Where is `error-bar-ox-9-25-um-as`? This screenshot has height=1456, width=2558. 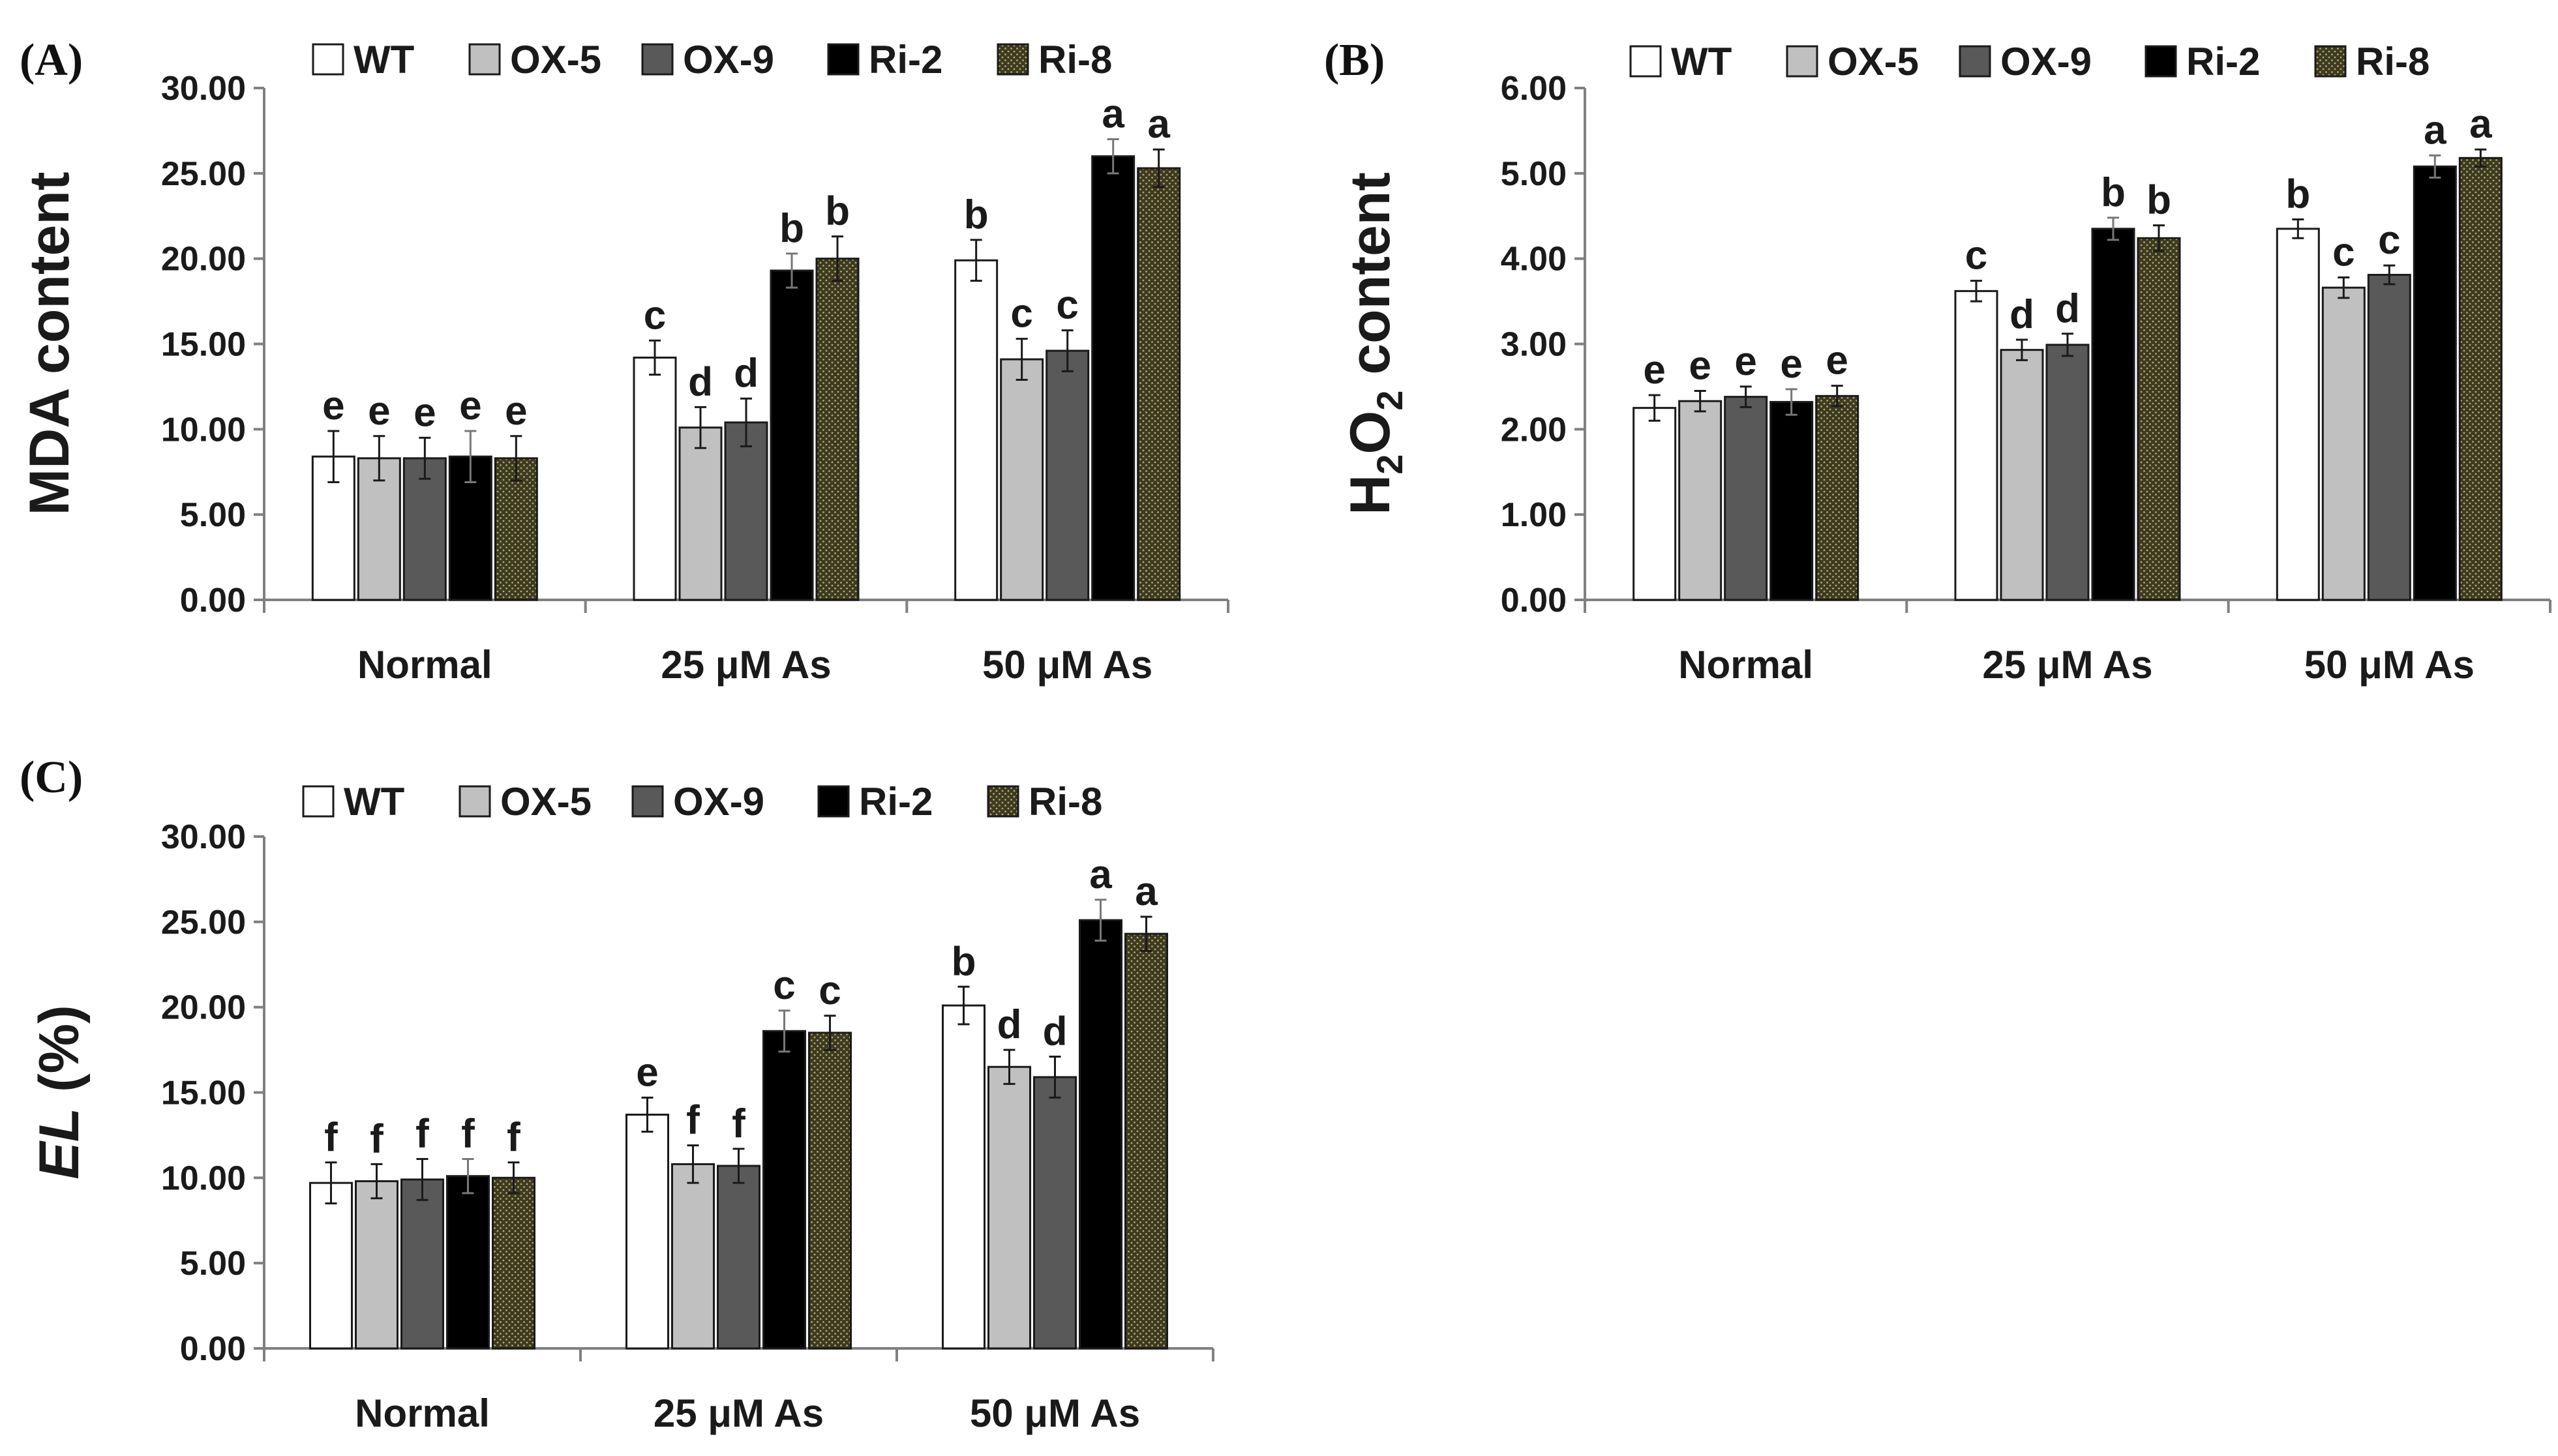
error-bar-ox-9-25-um-as is located at coordinates (738, 1166).